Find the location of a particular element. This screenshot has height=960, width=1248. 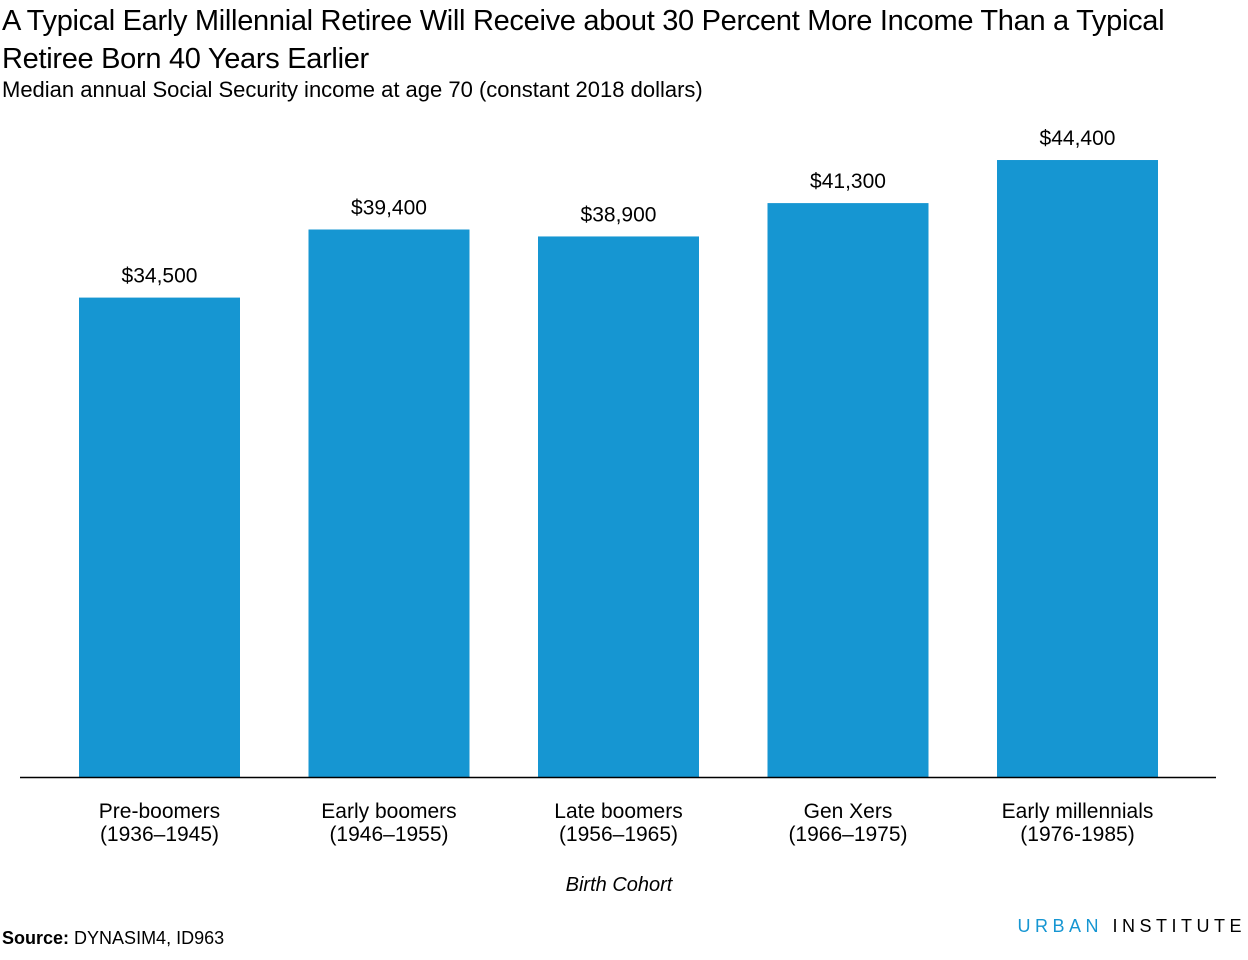

category-years-1: (1946–1955) is located at coordinates (388, 834).